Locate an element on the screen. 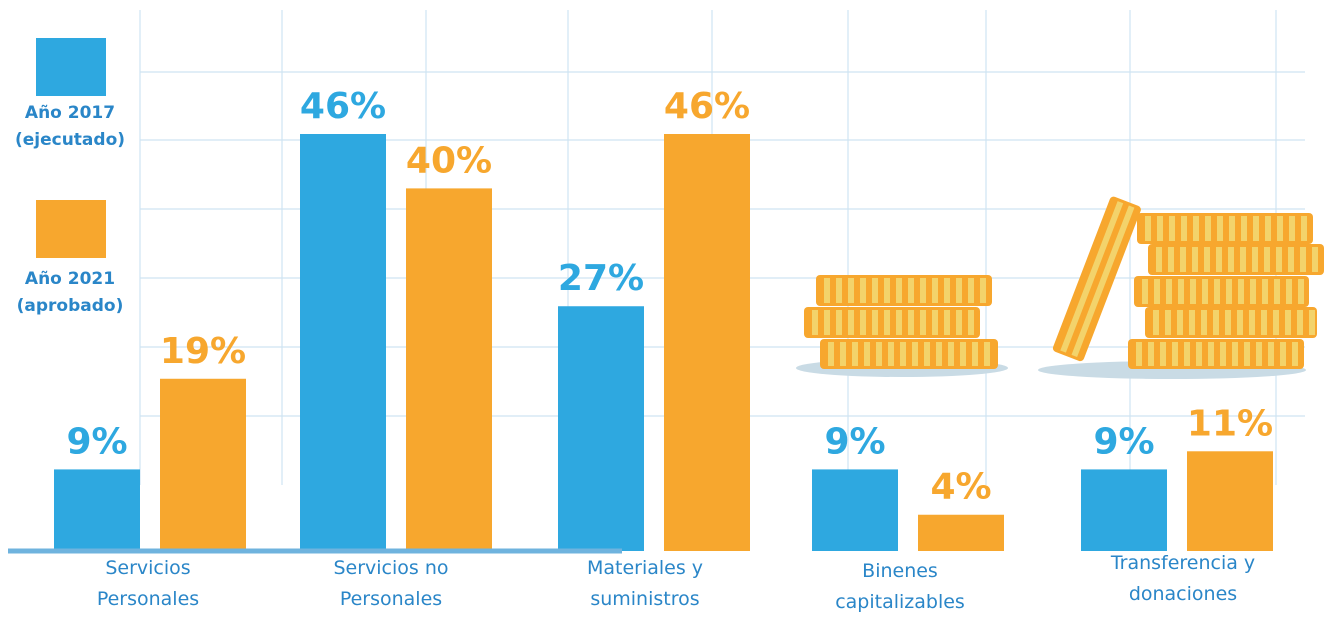 The width and height of the screenshot is (1331, 618). tilted-coin is located at coordinates (1096, 279).